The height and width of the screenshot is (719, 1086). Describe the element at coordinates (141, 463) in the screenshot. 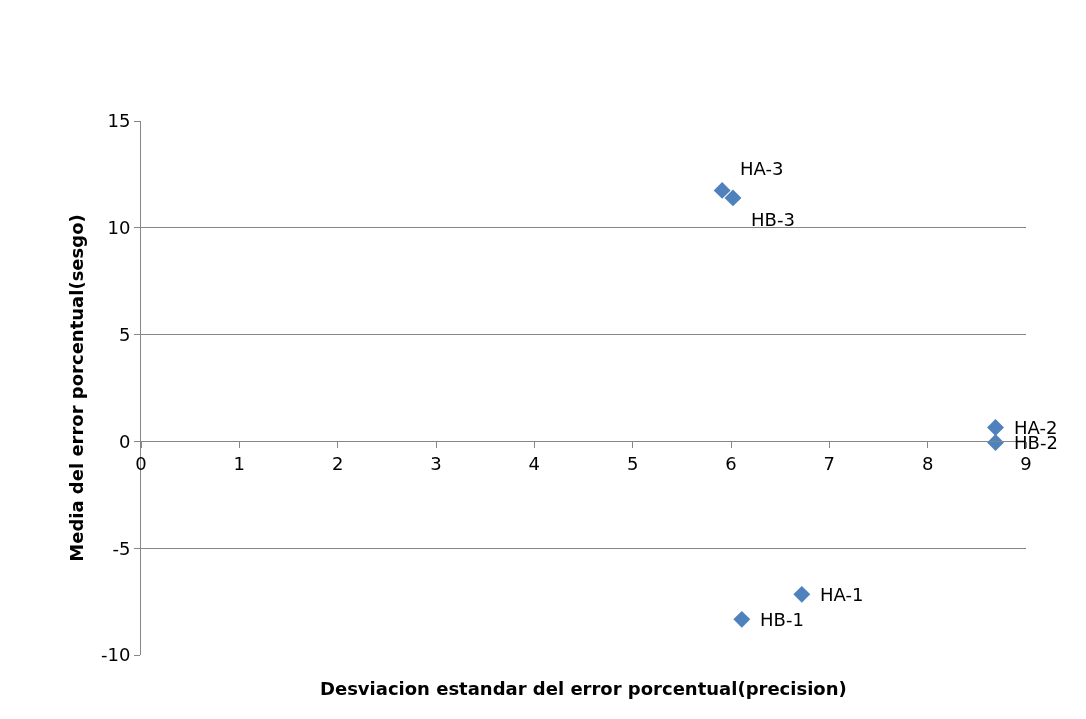

I see `x-tick-label: 0` at that location.